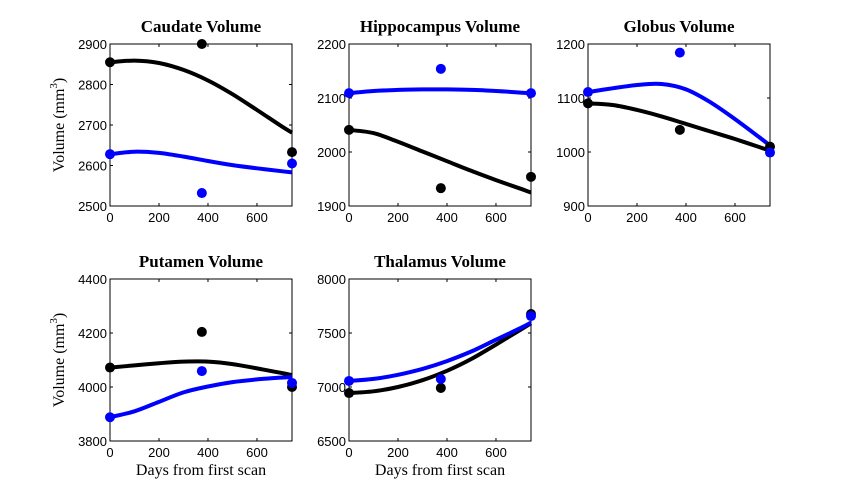 This screenshot has width=850, height=496. What do you see at coordinates (331, 333) in the screenshot?
I see `y-tick-label: 7500` at bounding box center [331, 333].